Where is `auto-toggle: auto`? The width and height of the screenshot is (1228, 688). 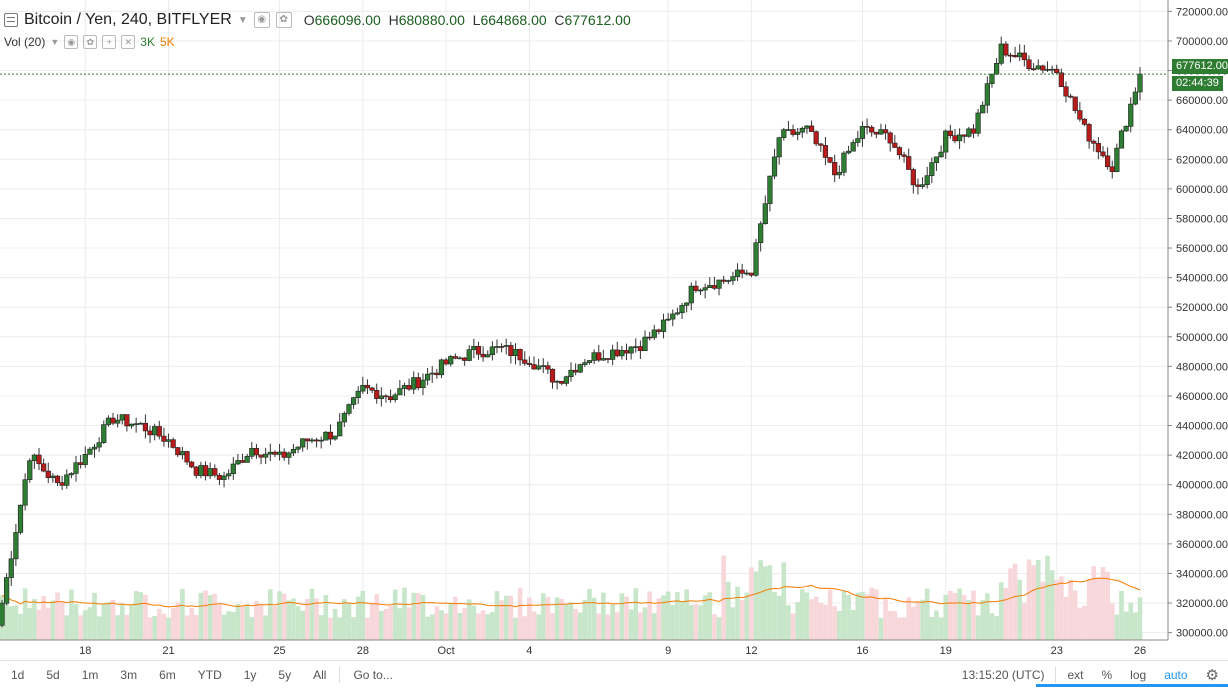
auto-toggle: auto is located at coordinates (1176, 674).